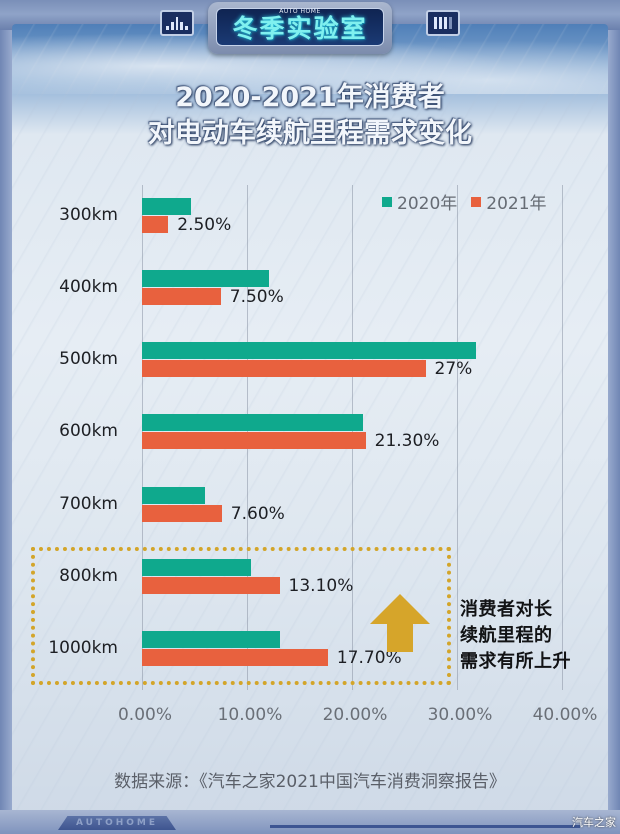  I want to click on annotation-note: 消费者对长 续航里程的 需求有所上升, so click(525, 636).